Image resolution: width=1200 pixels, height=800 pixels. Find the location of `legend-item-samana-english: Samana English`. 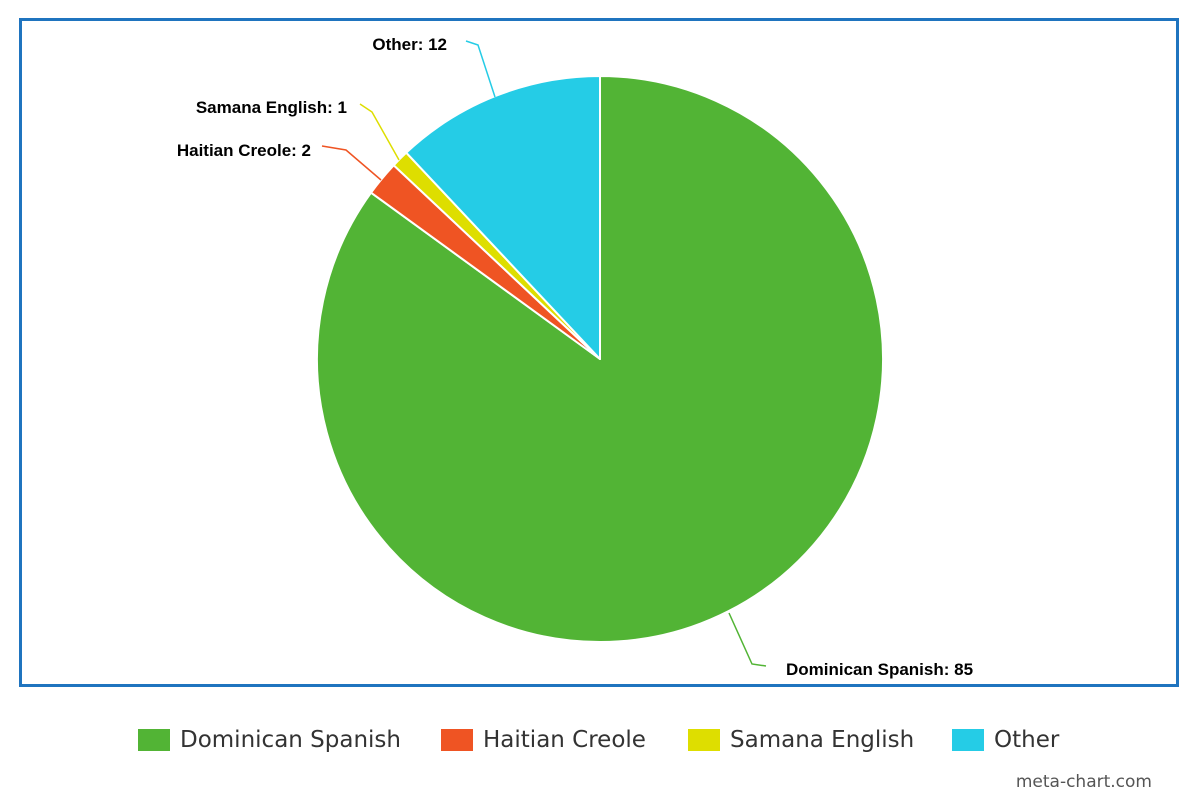

legend-item-samana-english: Samana English is located at coordinates (801, 740).